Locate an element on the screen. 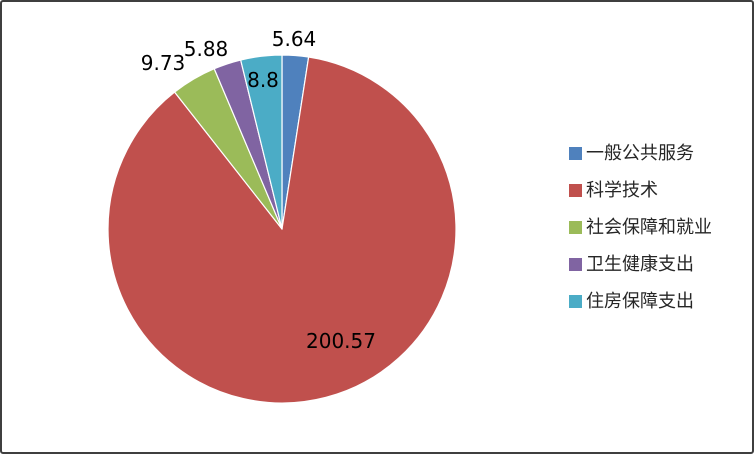  legend-item-3: 卫生健康支出 is located at coordinates (640, 264).